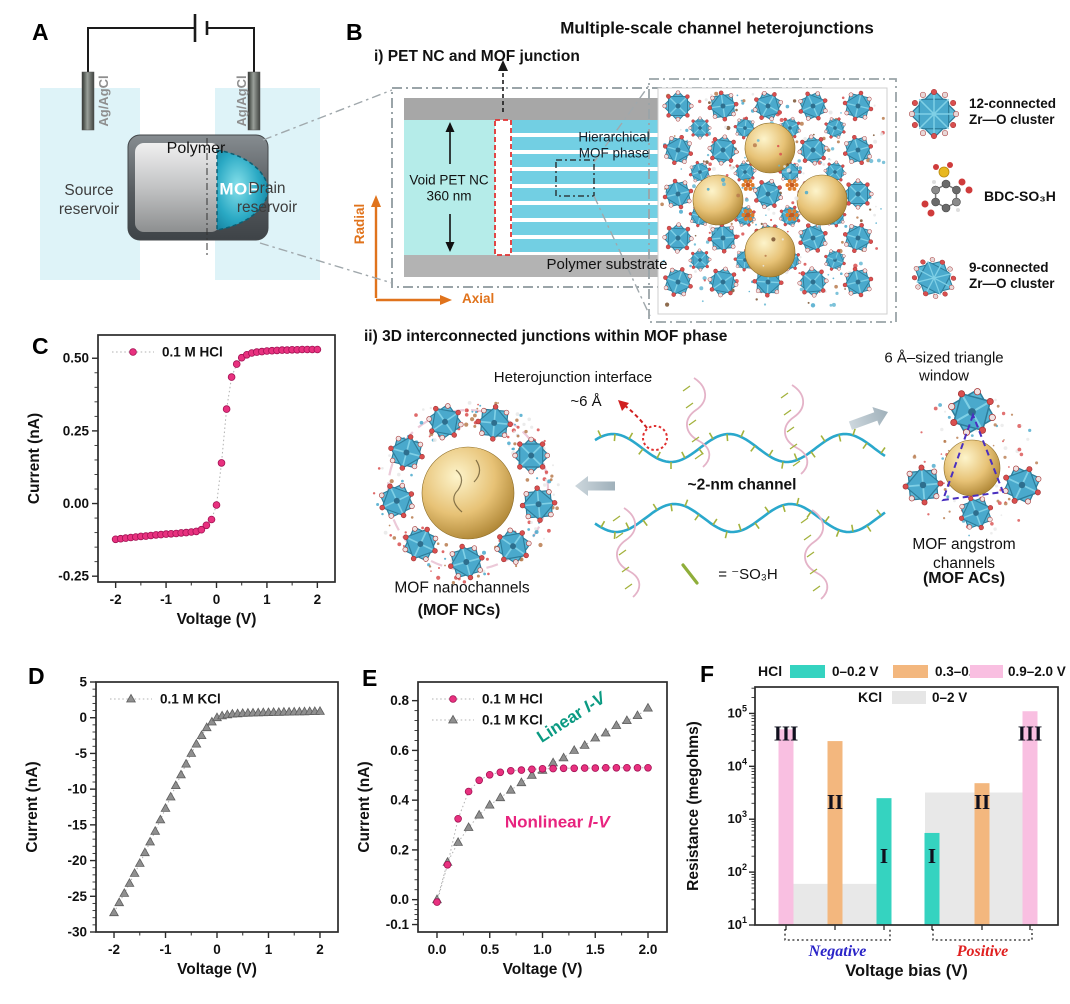 The image size is (1070, 1004). What do you see at coordinates (737, 870) in the screenshot?
I see `svg-text: 10²` at bounding box center [737, 870].